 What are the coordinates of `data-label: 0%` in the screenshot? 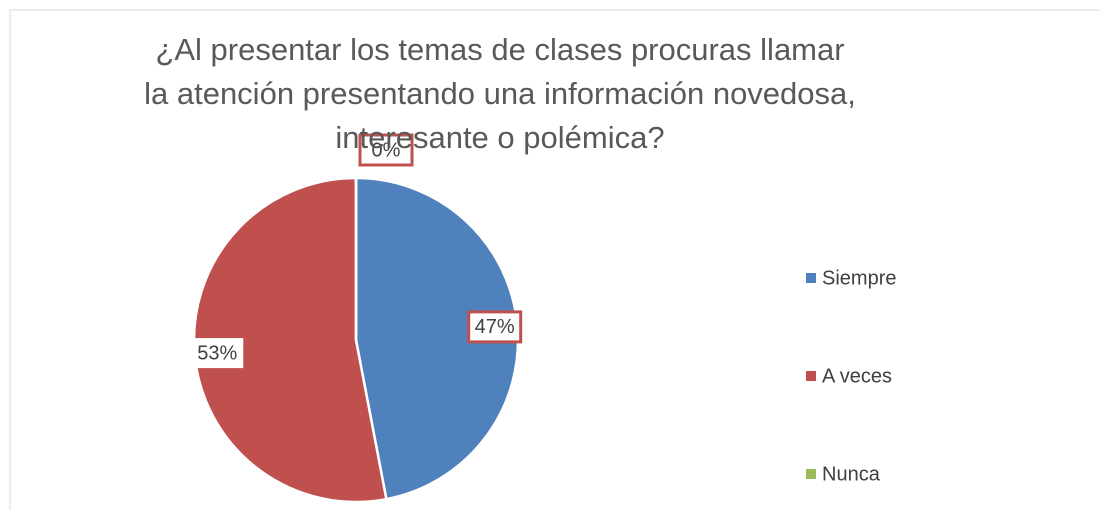 It's located at (386, 150).